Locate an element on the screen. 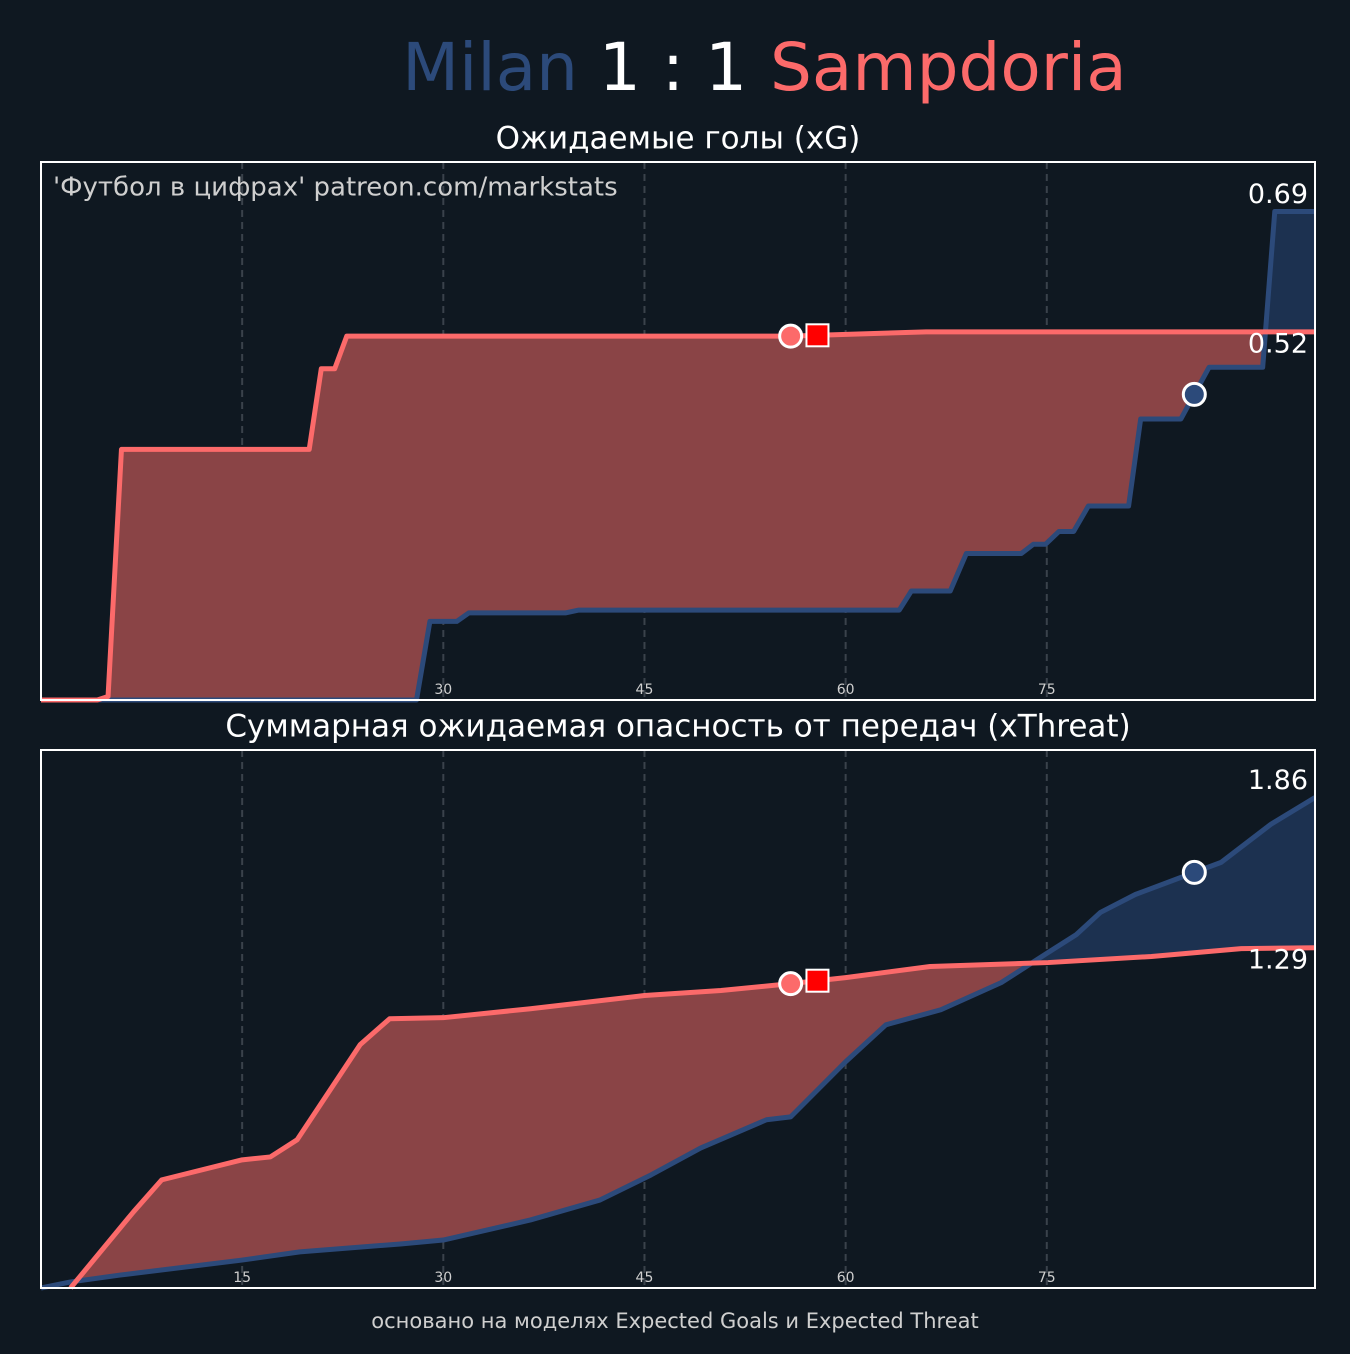  end-value-label: 1.86 is located at coordinates (1278, 780).